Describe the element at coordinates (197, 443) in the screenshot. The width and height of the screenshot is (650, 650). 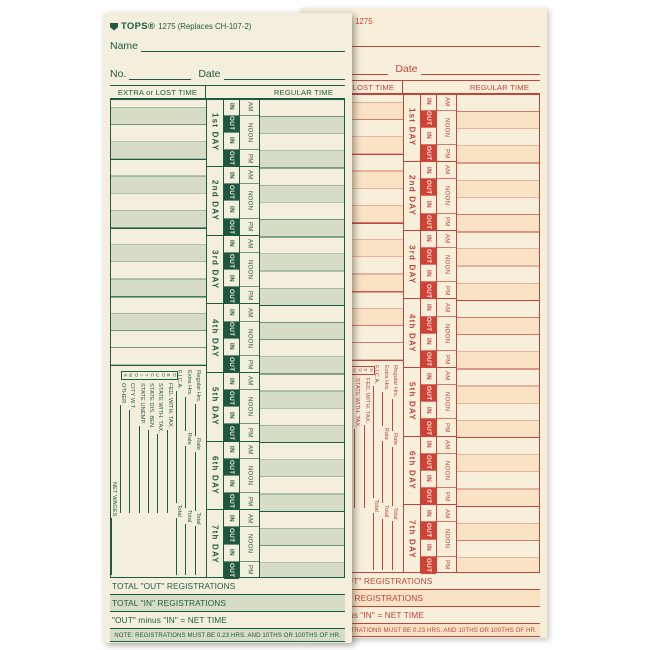
I see `deduction-col-label: Rate` at that location.